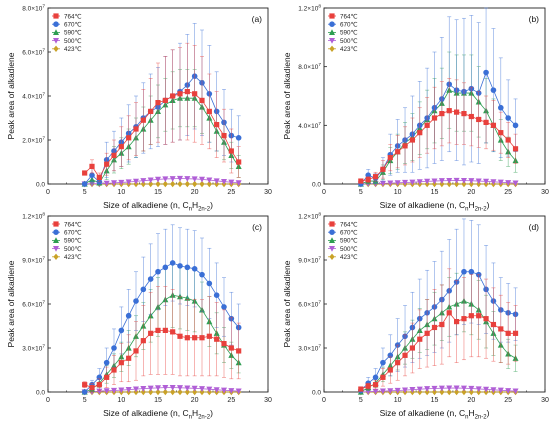 The width and height of the screenshot is (550, 428). Describe the element at coordinates (257, 19) in the screenshot. I see `panel-label: (a)` at that location.